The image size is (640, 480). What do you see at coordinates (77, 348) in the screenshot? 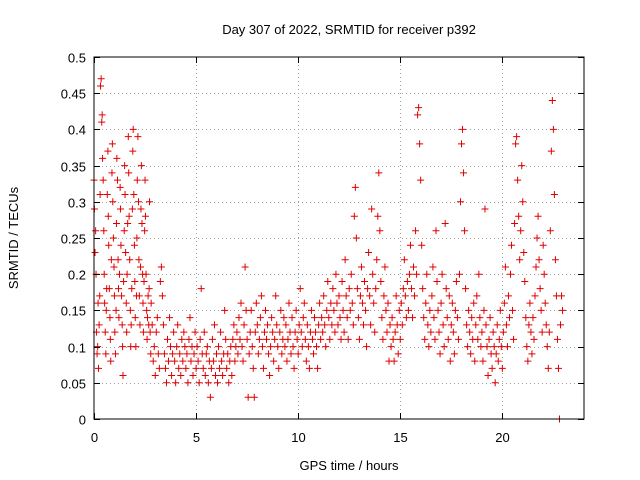
I see `y-tick-label: 0.1` at bounding box center [77, 348].